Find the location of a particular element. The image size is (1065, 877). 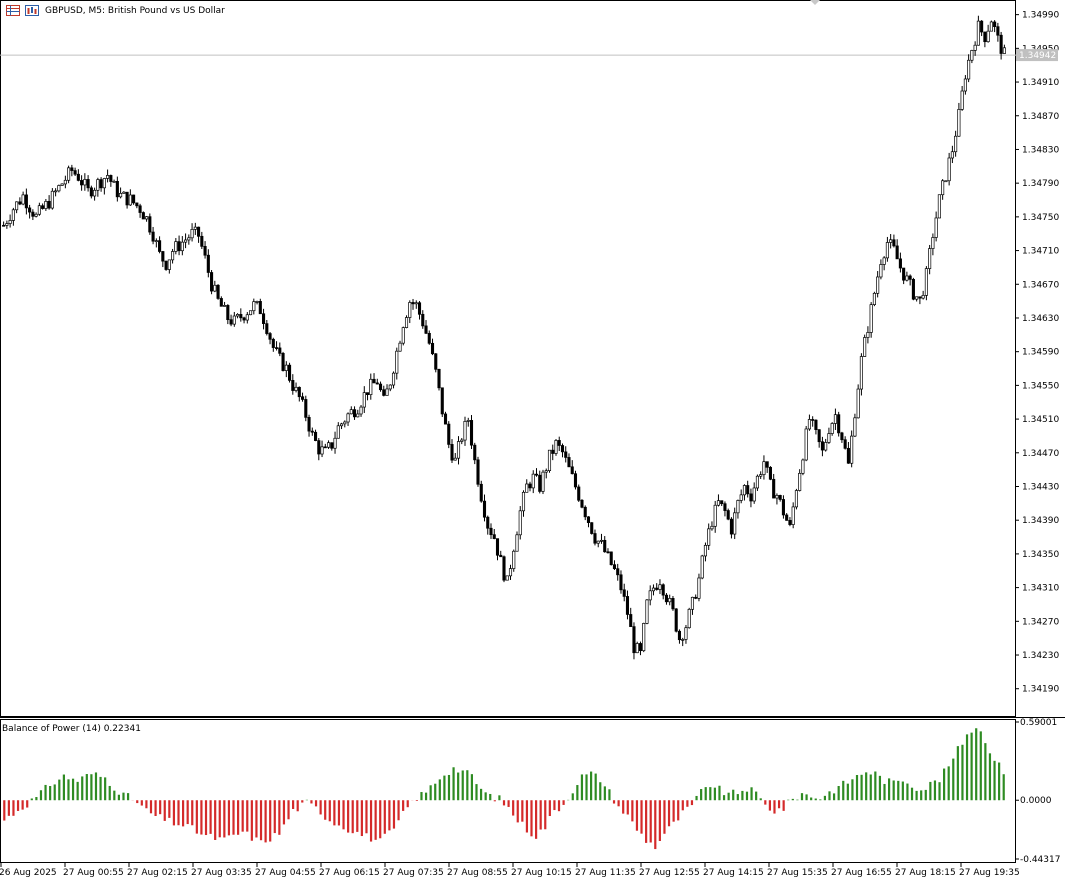

current-price-label: 1.34942 is located at coordinates (1037, 56).